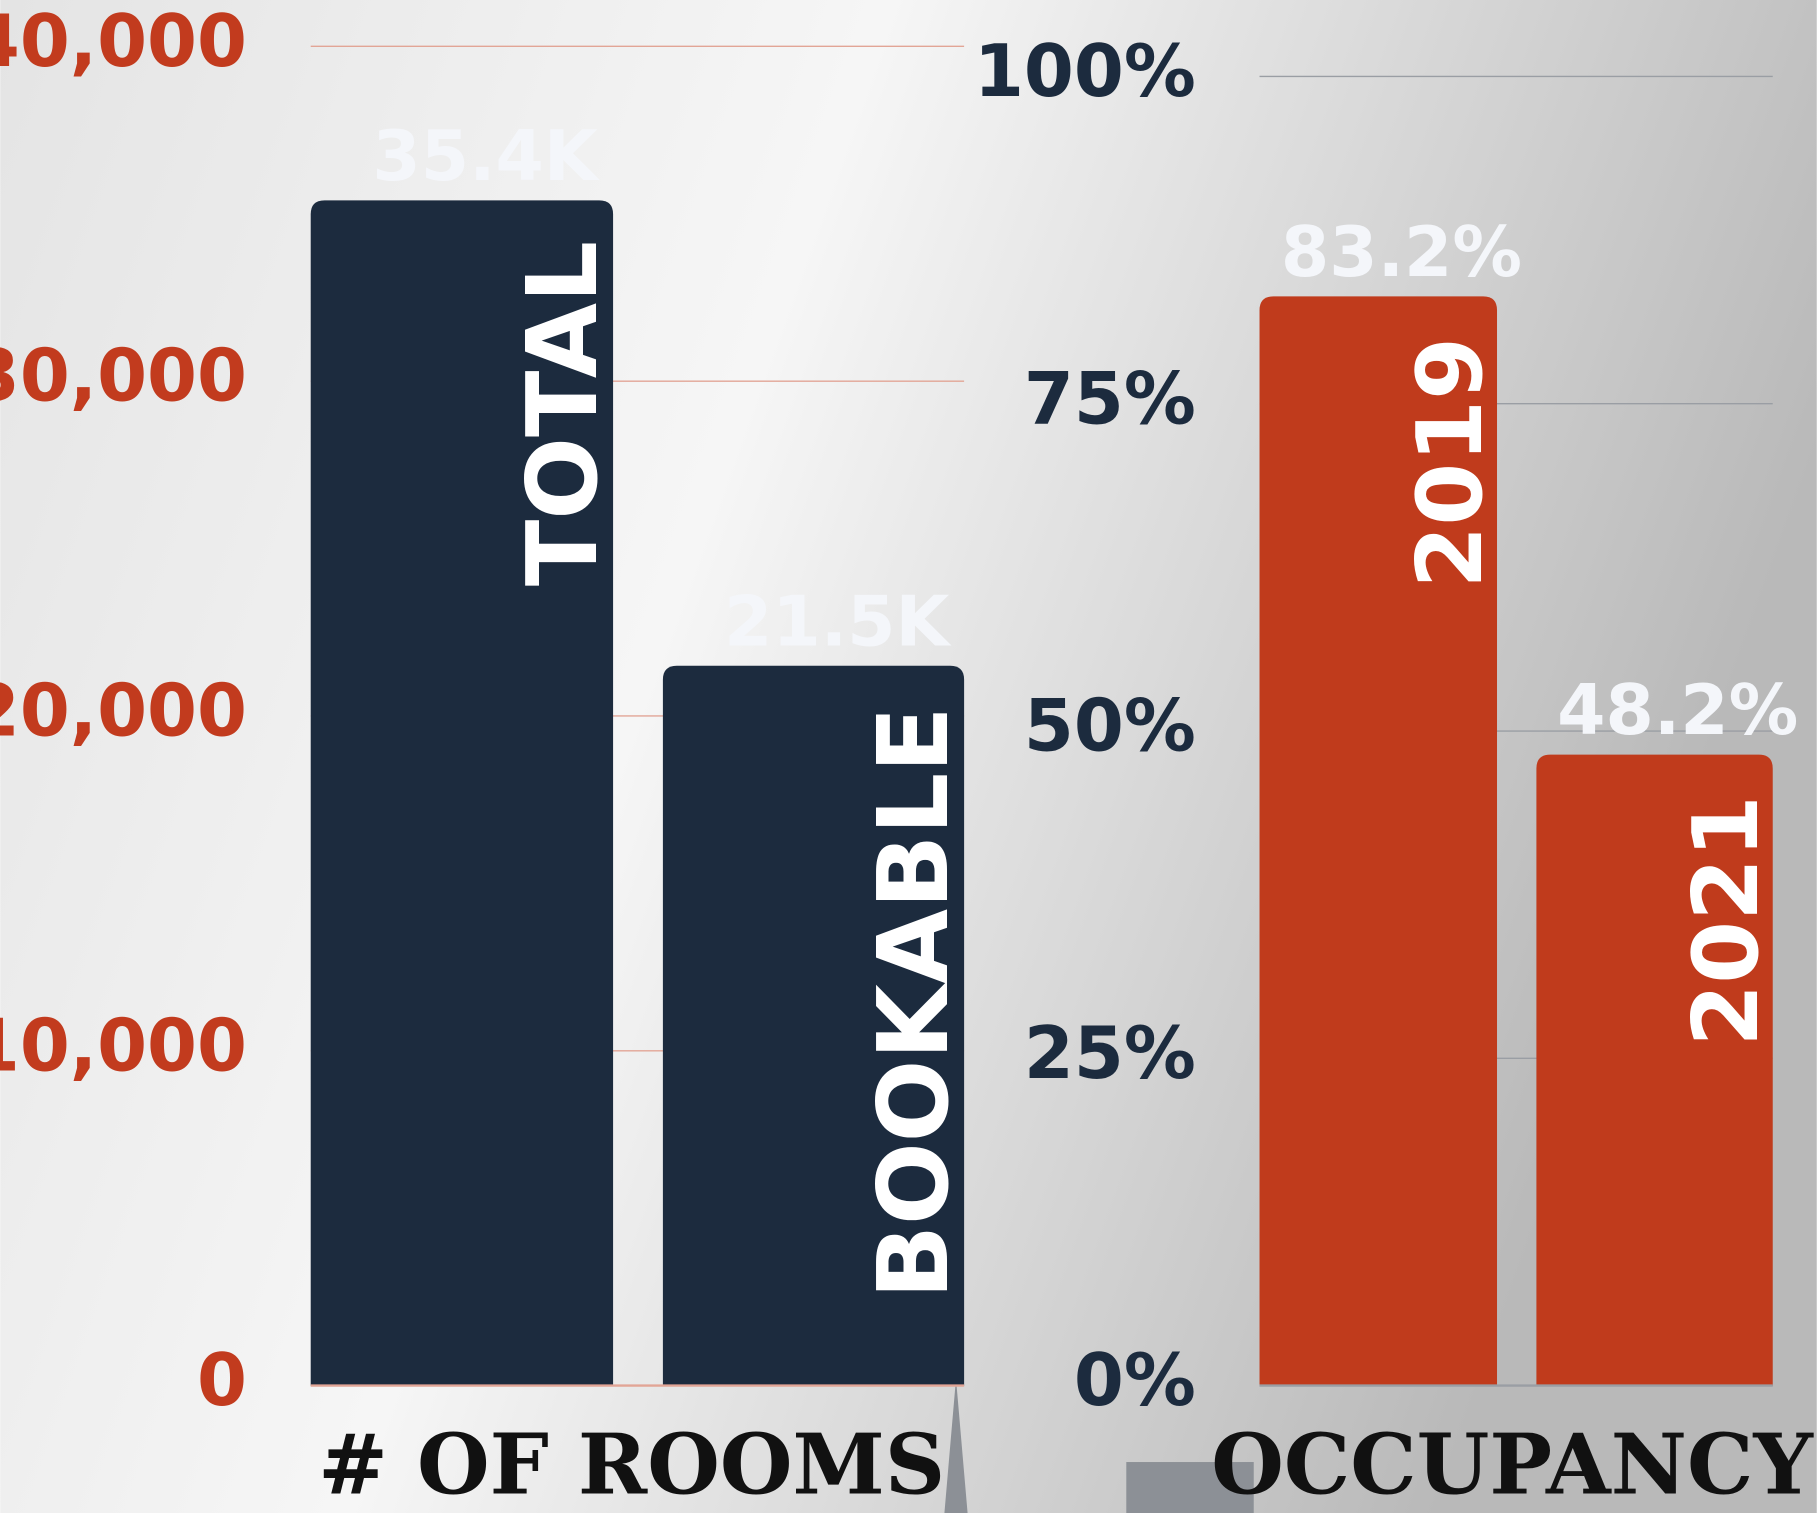 This screenshot has width=1817, height=1513. I want to click on category-label: BOOKABLE, so click(913, 1002).